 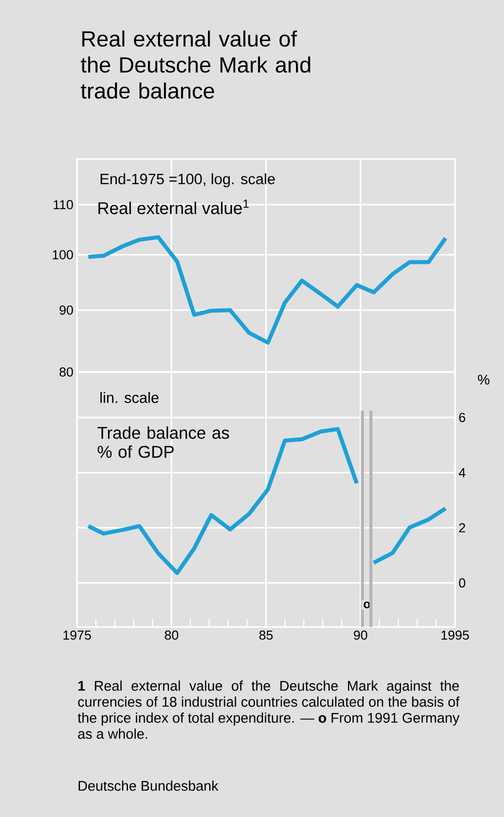 I want to click on y2-tick-label: 2, so click(x=462, y=527).